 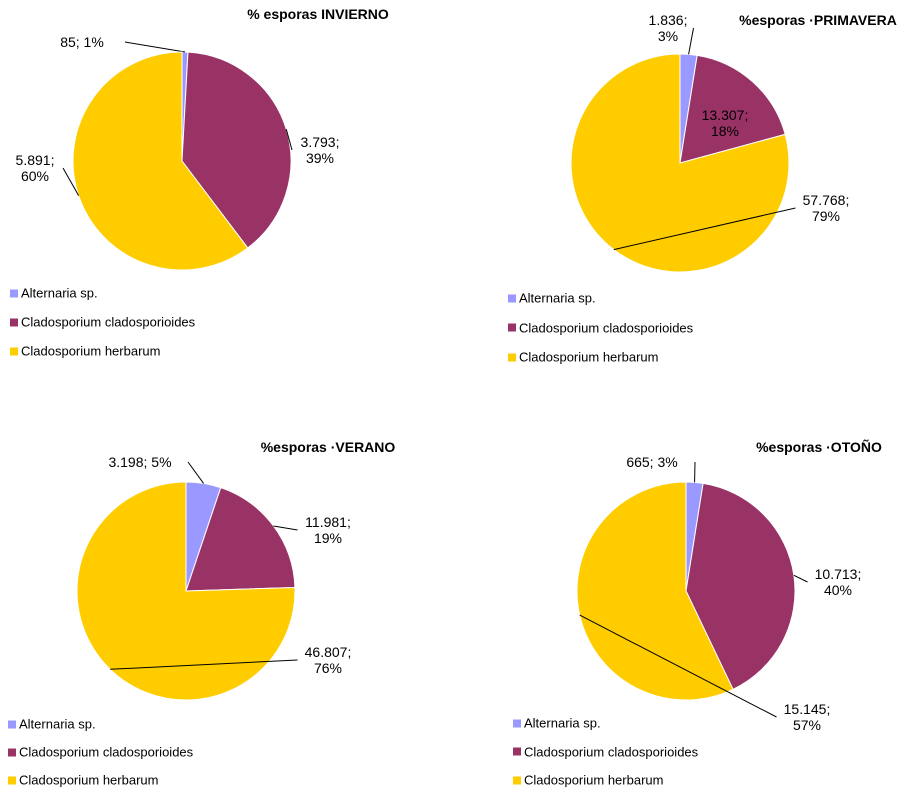 What do you see at coordinates (826, 208) in the screenshot?
I see `data-label: 57.768; 79%` at bounding box center [826, 208].